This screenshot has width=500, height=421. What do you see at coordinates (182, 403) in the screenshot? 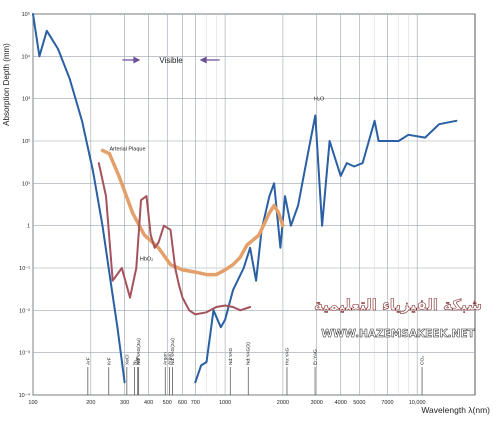
I see `x-tick-label: 600` at bounding box center [182, 403].